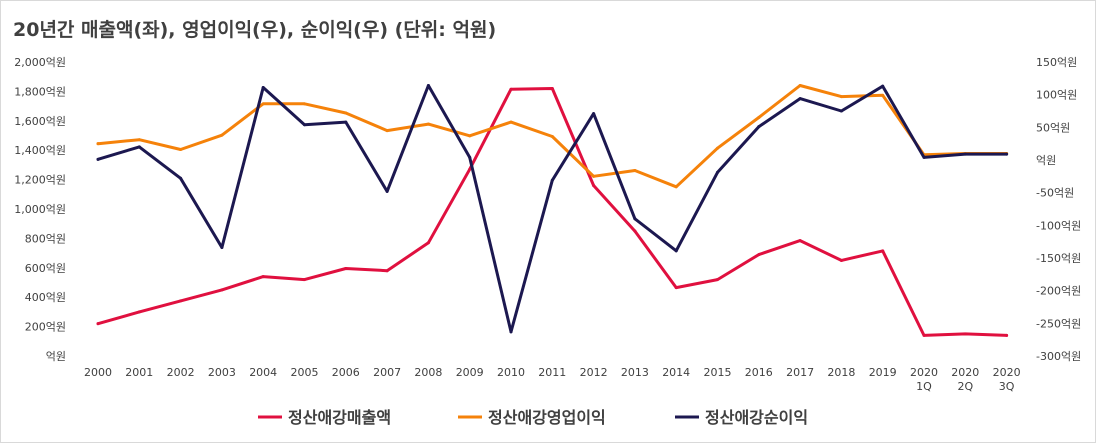  What do you see at coordinates (924, 386) in the screenshot?
I see `x-tick-label: 1Q` at bounding box center [924, 386].